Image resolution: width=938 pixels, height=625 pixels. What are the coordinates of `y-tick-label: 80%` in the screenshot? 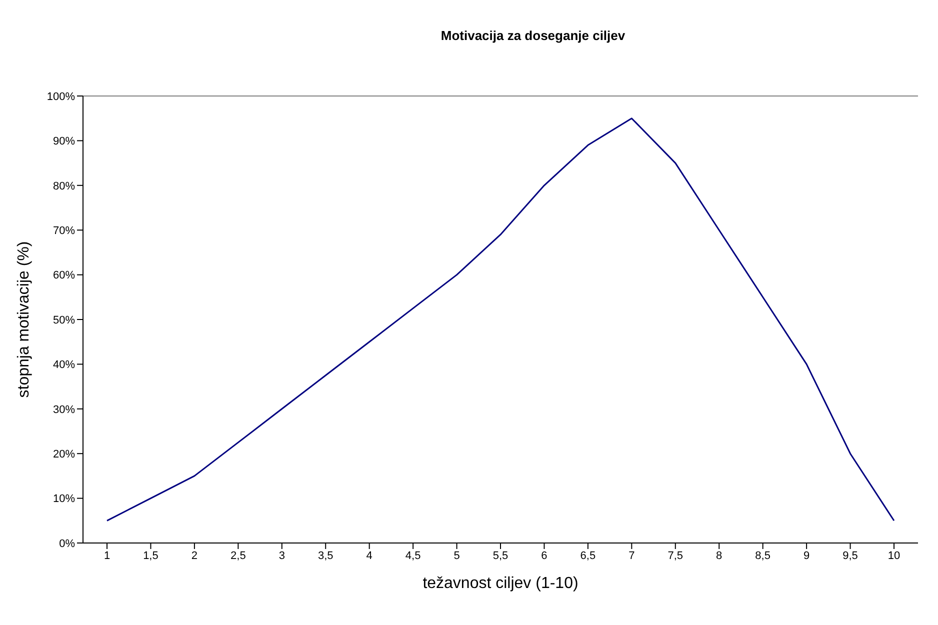 It's located at (64, 186).